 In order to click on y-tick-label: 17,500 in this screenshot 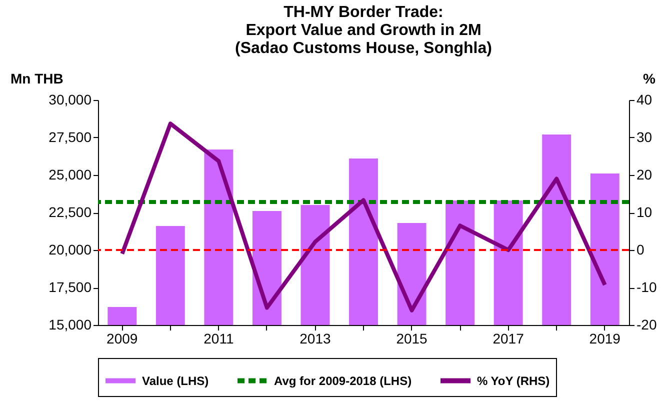, I will do `click(70, 287)`.